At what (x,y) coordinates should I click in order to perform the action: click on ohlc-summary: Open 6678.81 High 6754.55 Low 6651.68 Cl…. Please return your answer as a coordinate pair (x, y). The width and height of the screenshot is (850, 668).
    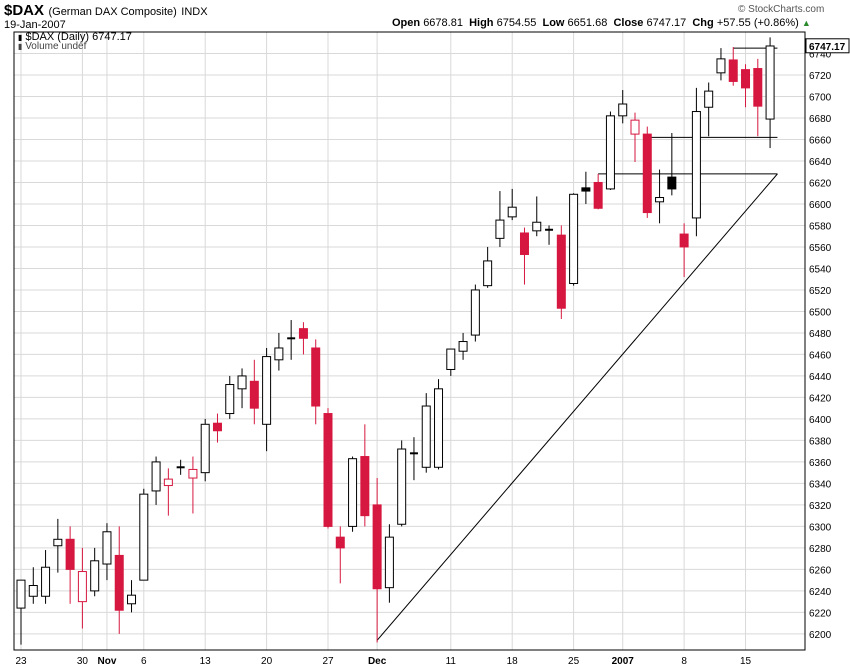
    Looking at the image, I should click on (601, 23).